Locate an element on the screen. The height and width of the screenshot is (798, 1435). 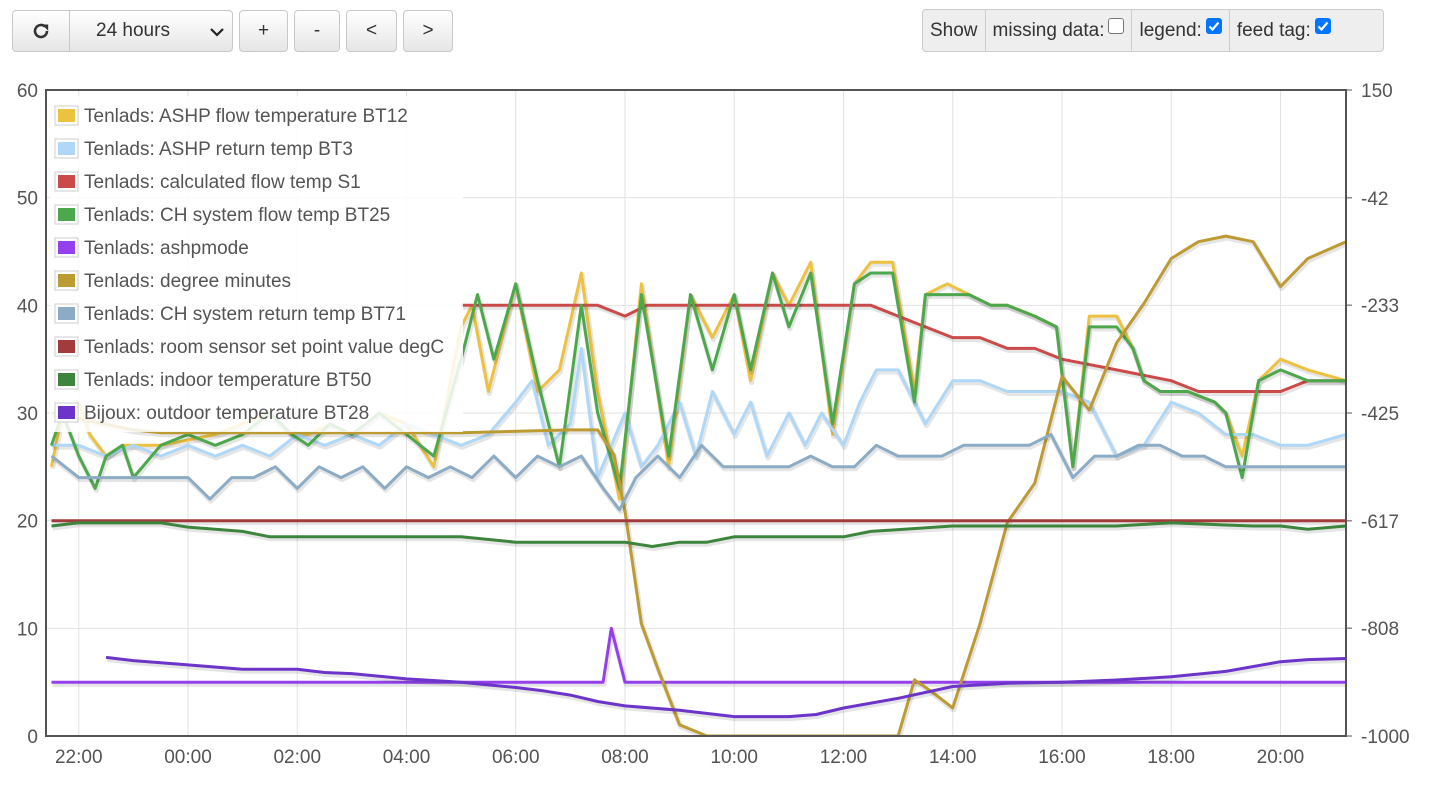
legend-label: Tenlads: degree minutes is located at coordinates (187, 281).